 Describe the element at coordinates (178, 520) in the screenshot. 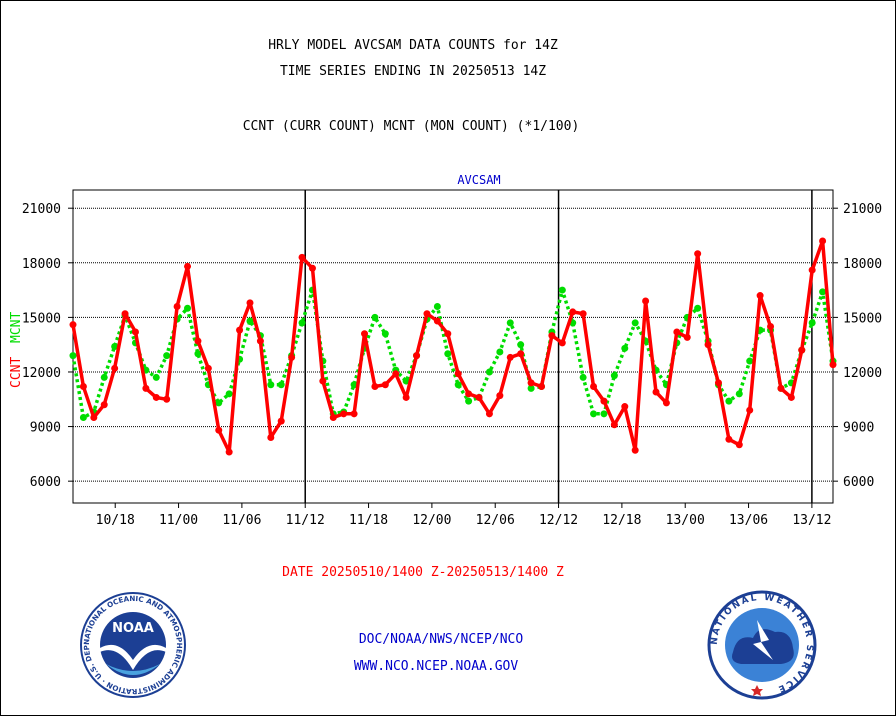

I see `x-tick-label: 11/00` at that location.